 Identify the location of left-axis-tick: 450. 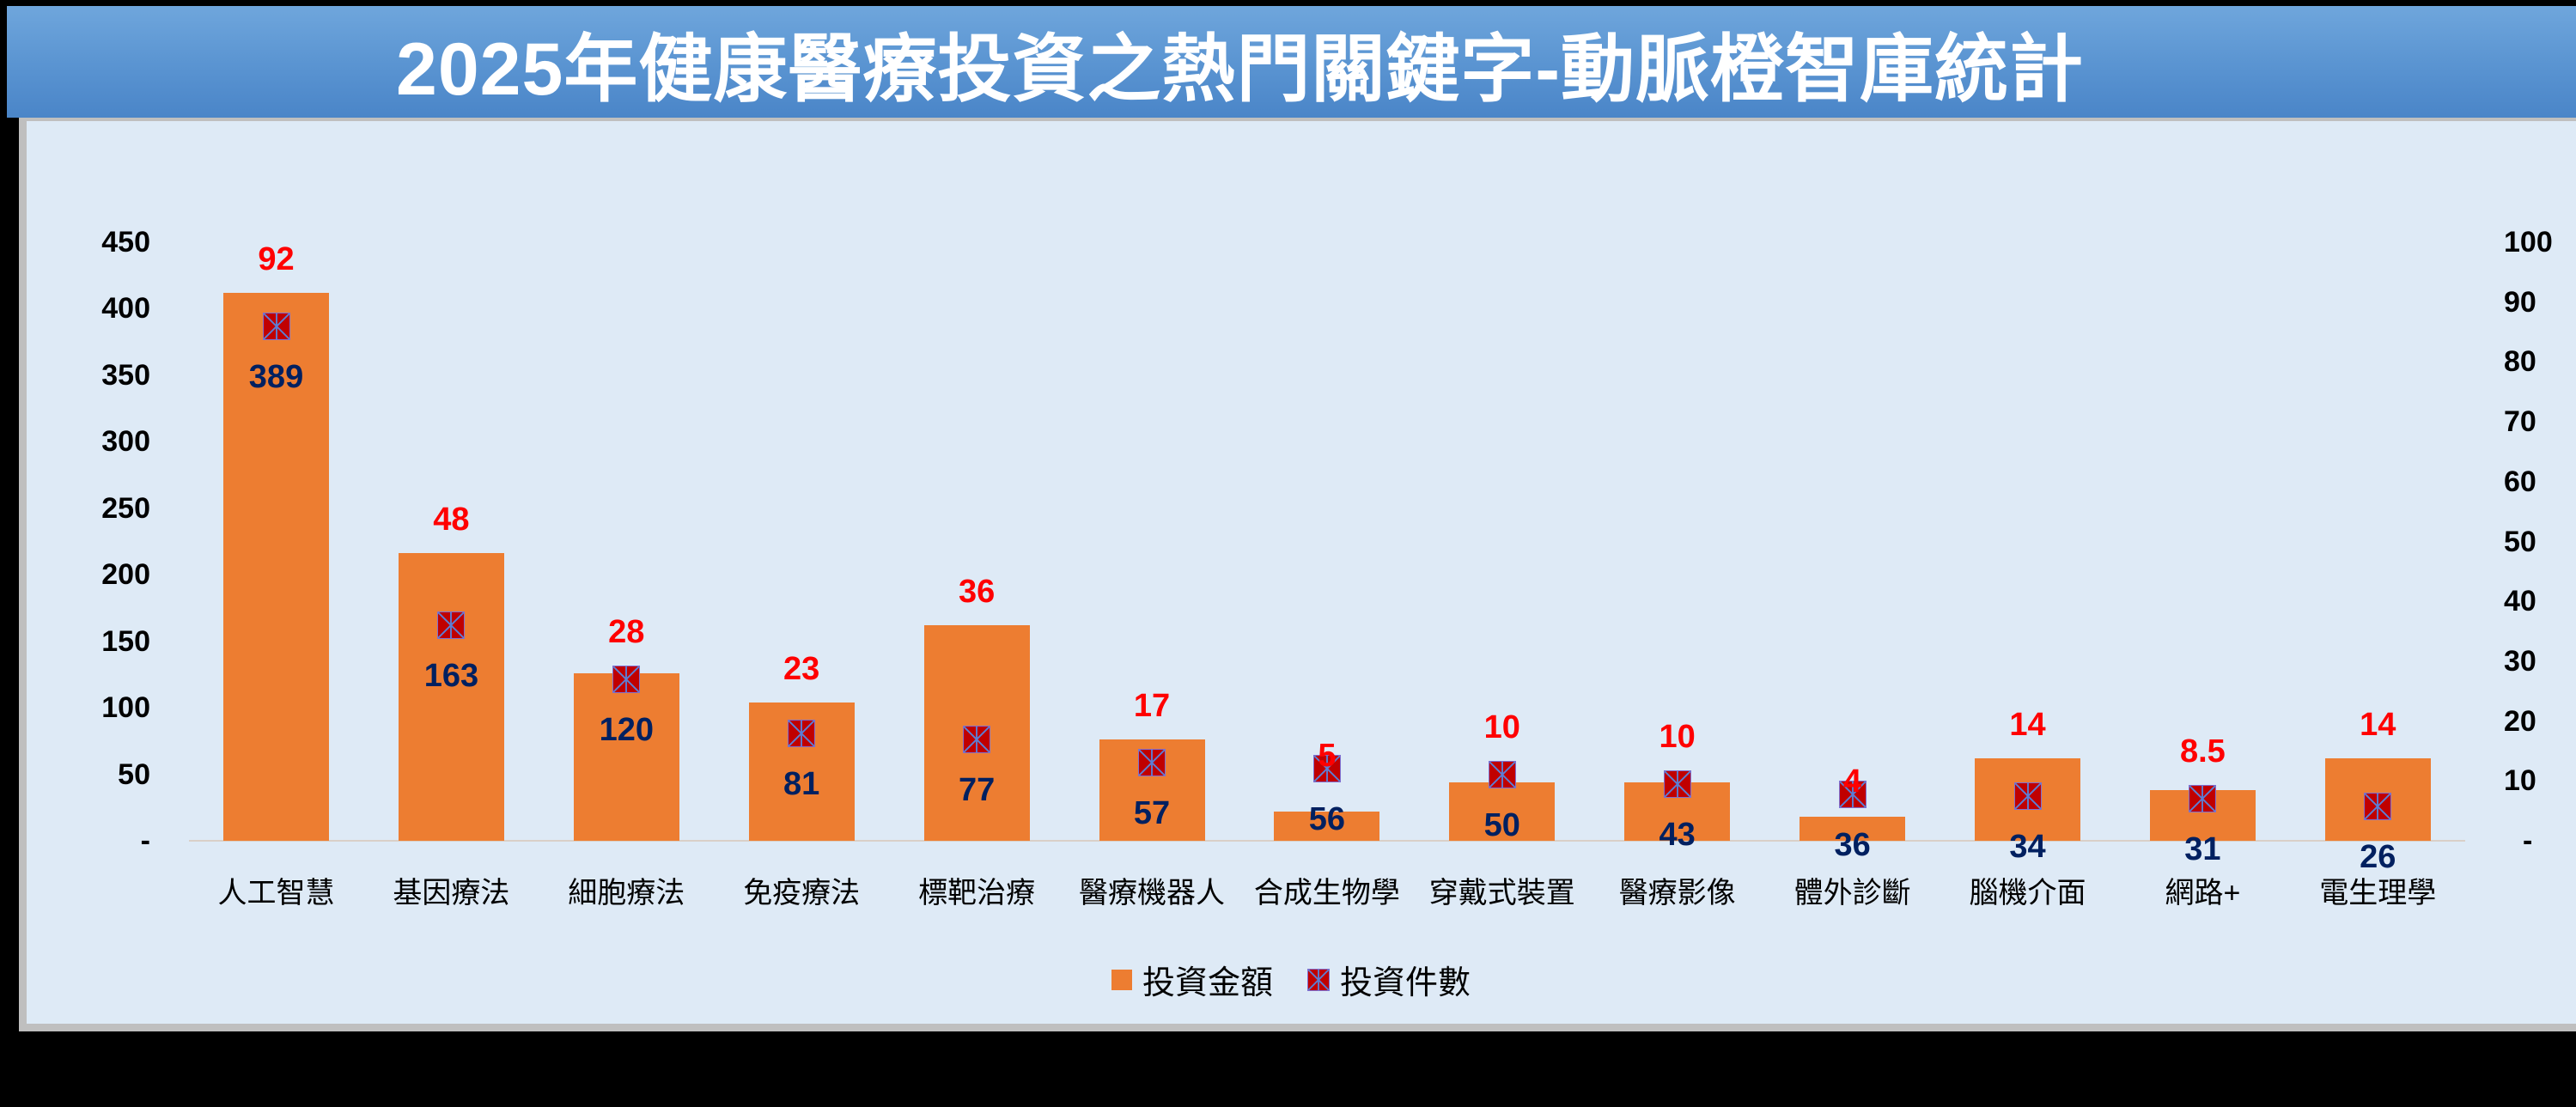
(126, 242).